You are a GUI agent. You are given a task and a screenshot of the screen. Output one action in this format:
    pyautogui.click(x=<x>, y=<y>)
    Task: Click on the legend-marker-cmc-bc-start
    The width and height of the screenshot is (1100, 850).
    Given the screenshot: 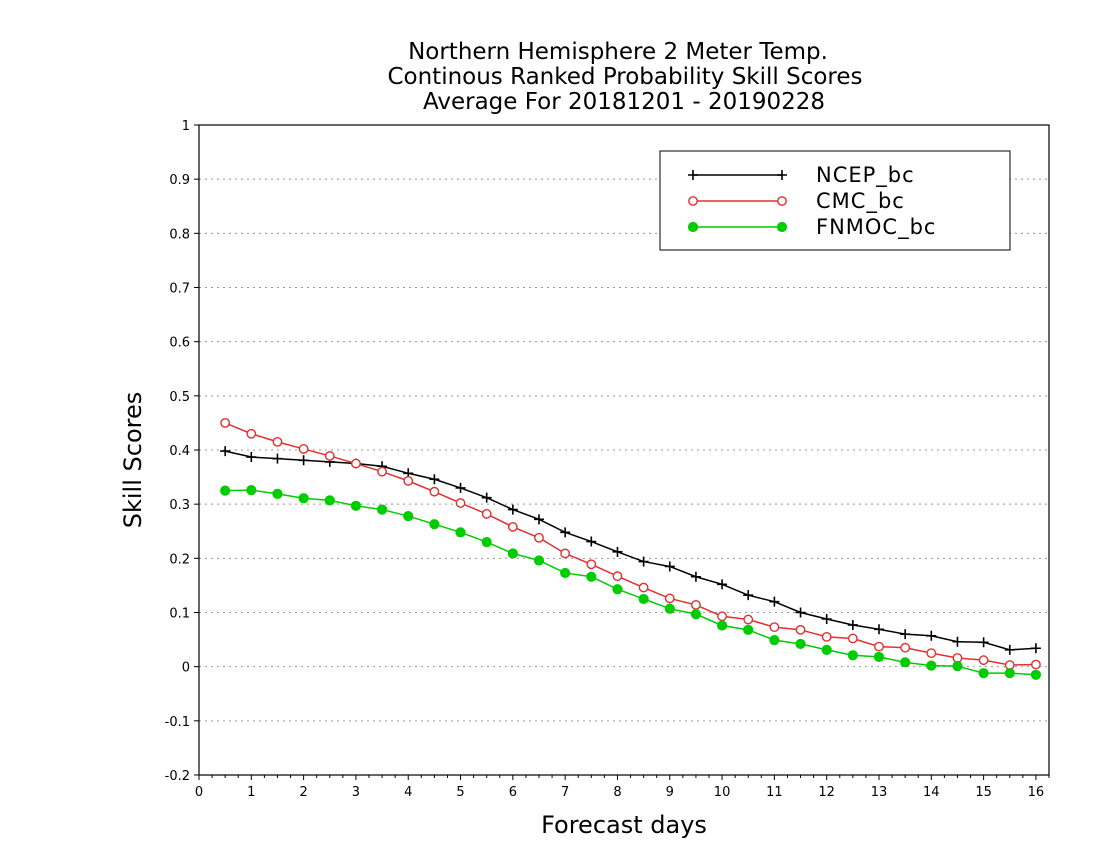 What is the action you would take?
    pyautogui.click(x=693, y=201)
    